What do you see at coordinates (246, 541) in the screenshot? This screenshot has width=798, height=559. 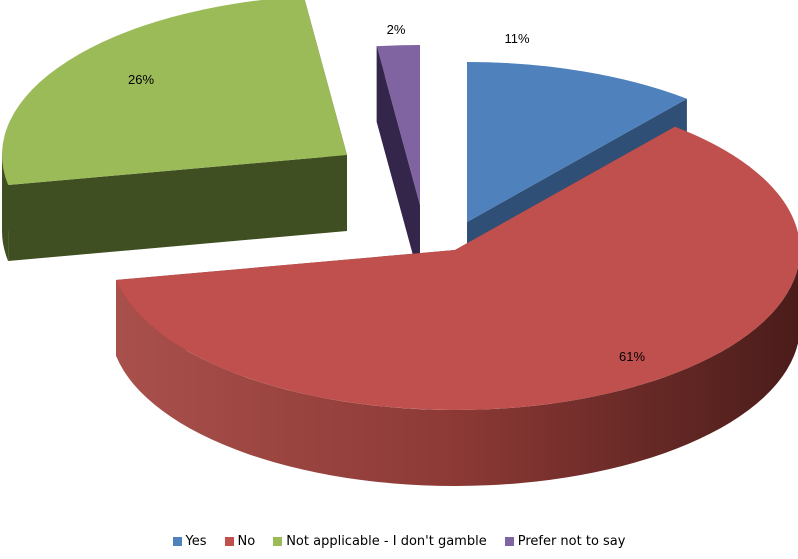 I see `legend-label-no: No` at bounding box center [246, 541].